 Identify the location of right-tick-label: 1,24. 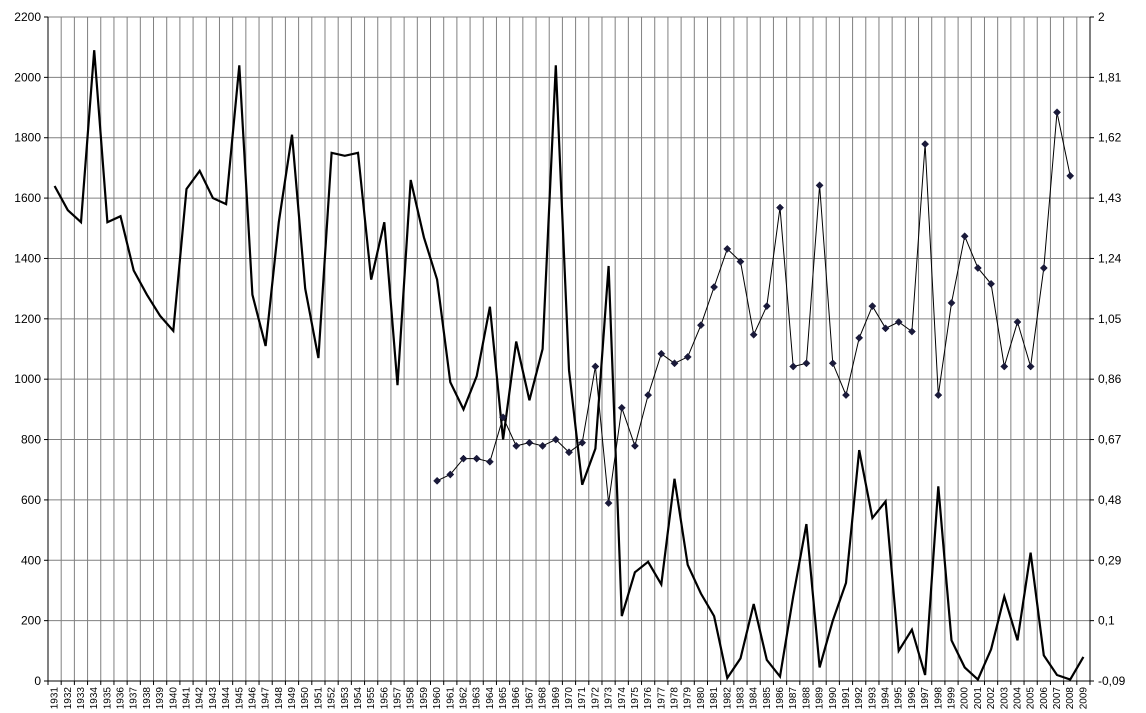
(1110, 258).